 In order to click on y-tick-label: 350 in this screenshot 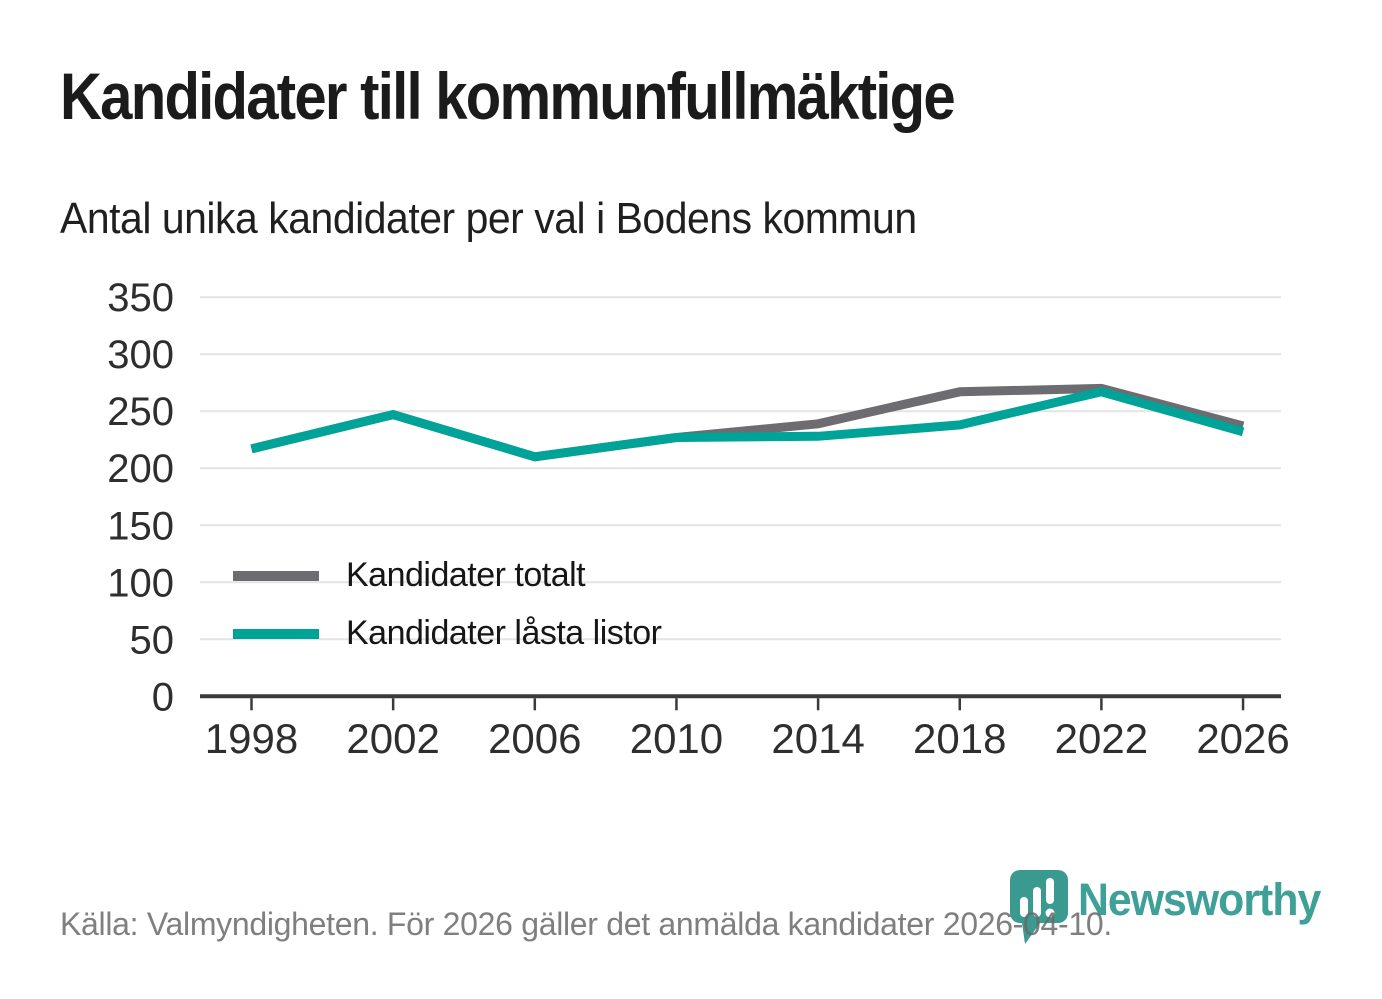, I will do `click(140, 298)`.